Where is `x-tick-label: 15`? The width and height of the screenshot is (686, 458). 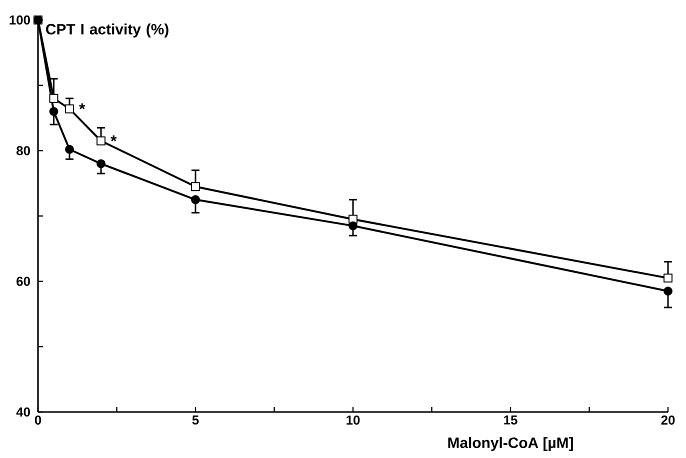
x-tick-label: 15 is located at coordinates (511, 420).